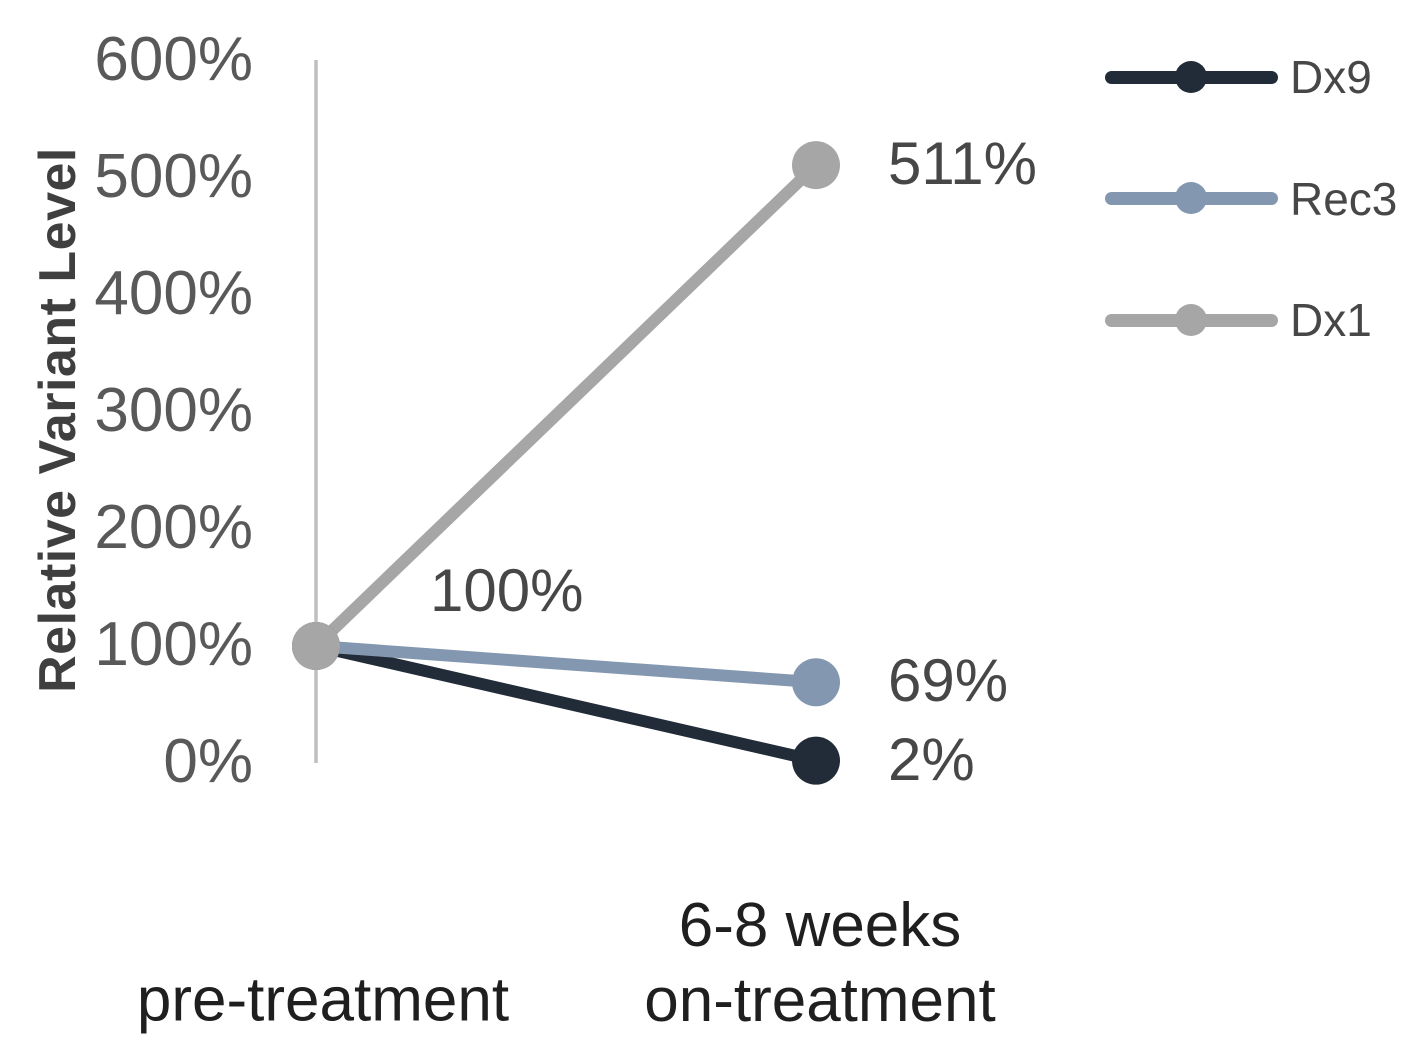 The width and height of the screenshot is (1407, 1043). I want to click on marker-Dx9-on-treatment, so click(816, 760).